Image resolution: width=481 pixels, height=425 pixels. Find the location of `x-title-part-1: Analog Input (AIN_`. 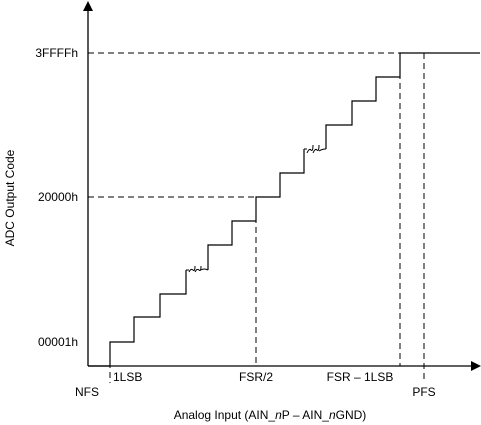

x-title-part-1: Analog Input (AIN_ is located at coordinates (225, 415).